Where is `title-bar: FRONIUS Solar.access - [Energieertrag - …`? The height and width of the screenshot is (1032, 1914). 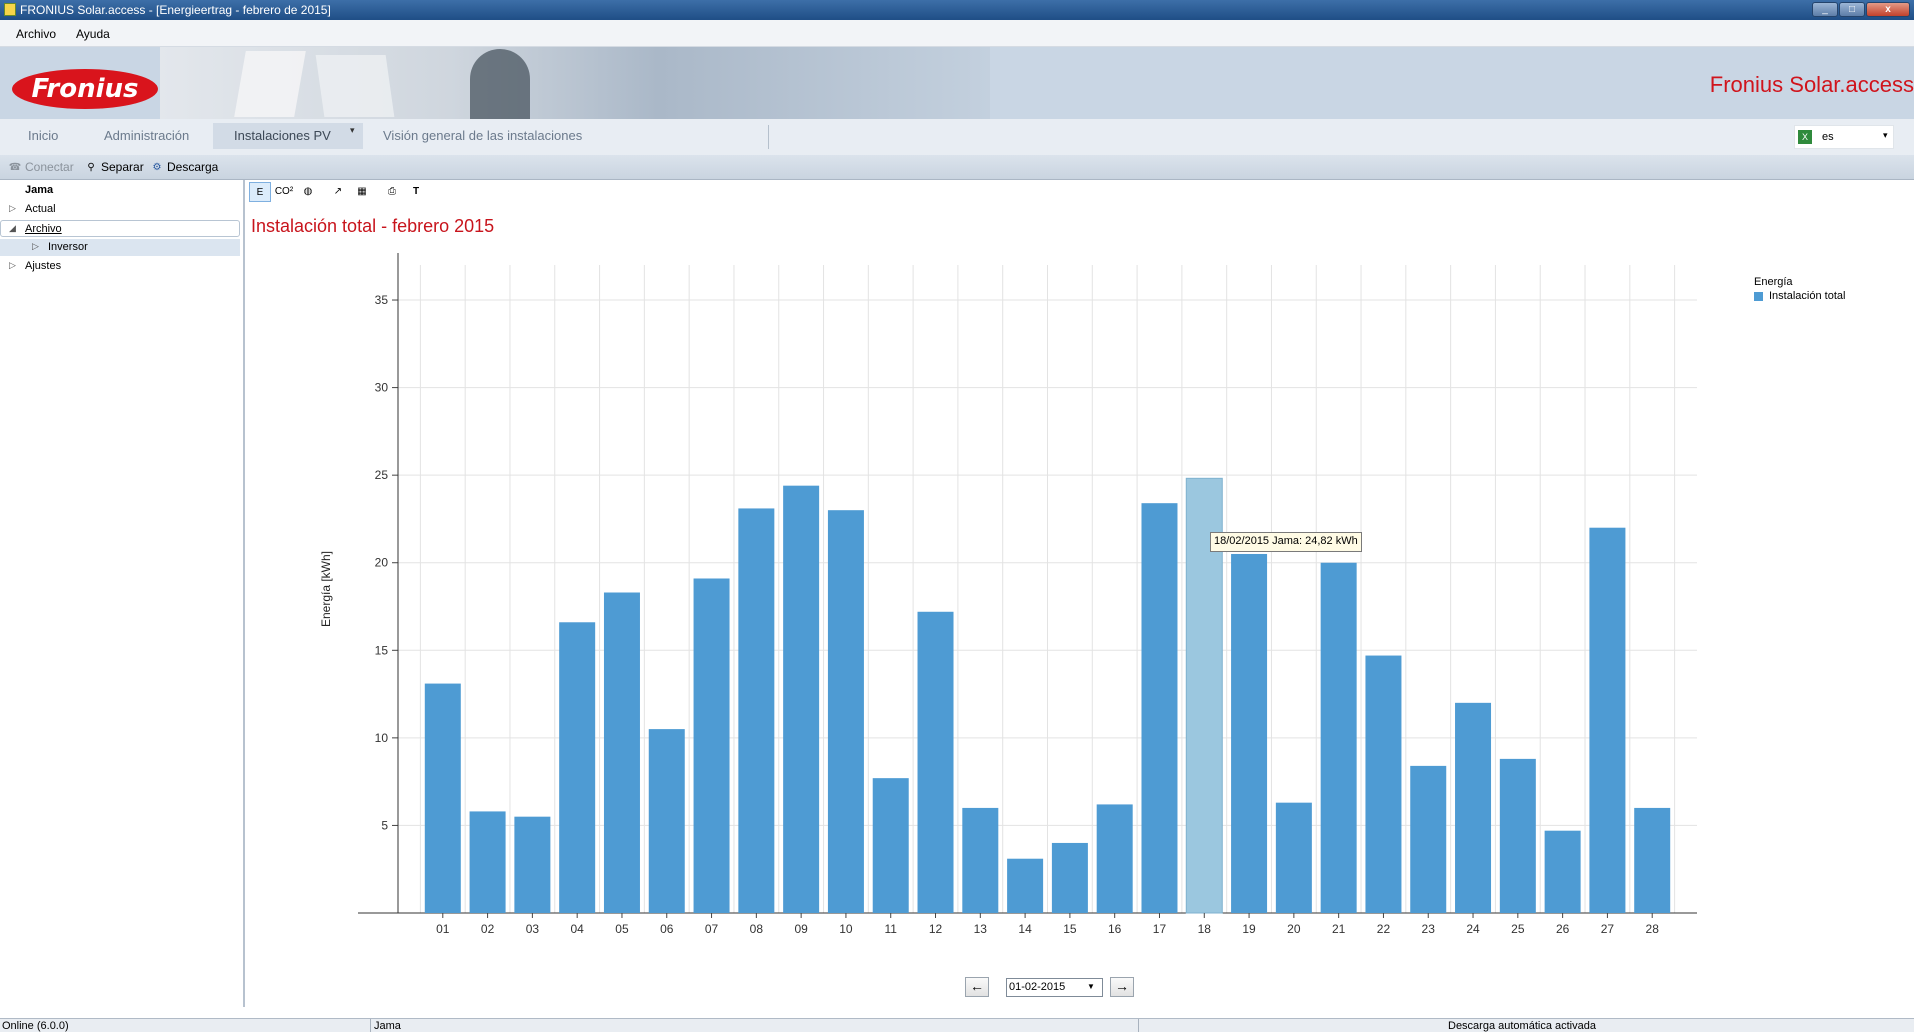
title-bar: FRONIUS Solar.access - [Energieertrag - … is located at coordinates (957, 10).